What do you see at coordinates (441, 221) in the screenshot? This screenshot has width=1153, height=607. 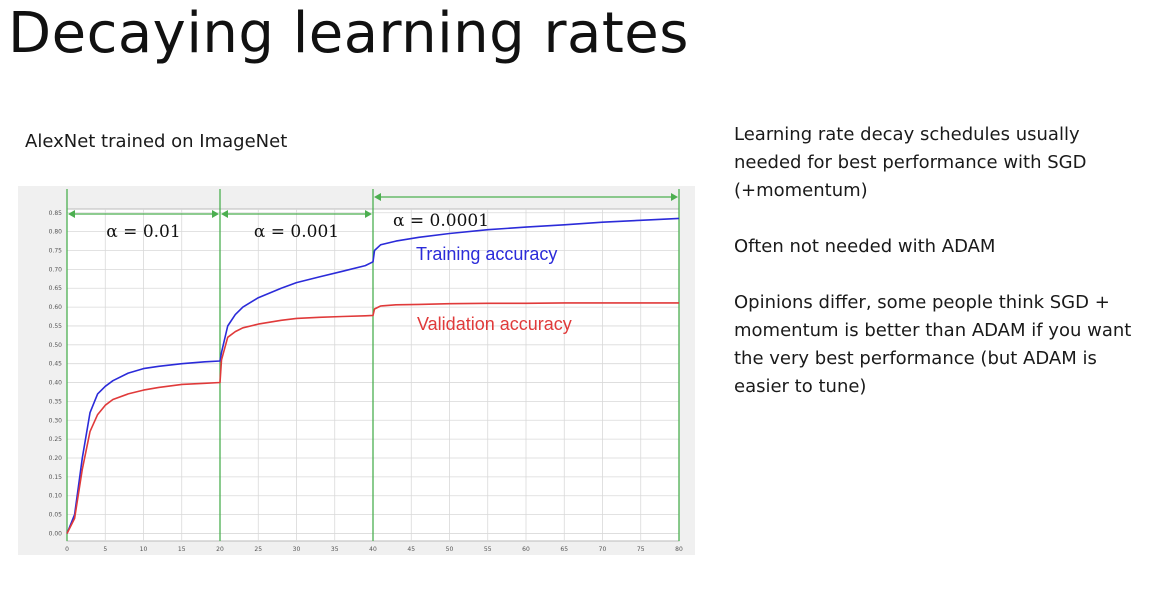 I see `phase-label: α = 0.0001` at bounding box center [441, 221].